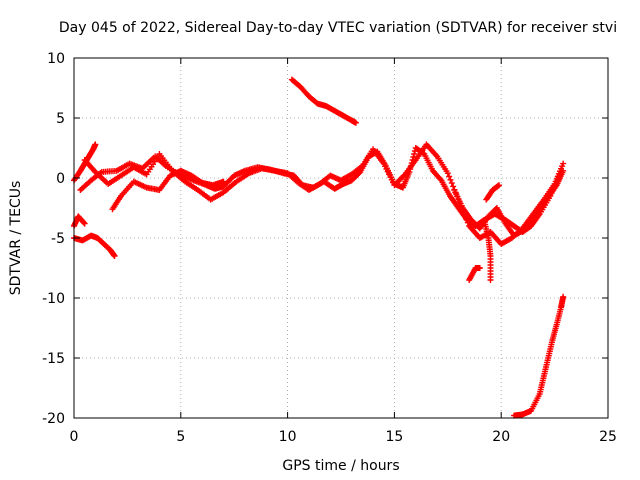 The image size is (640, 480). Describe the element at coordinates (288, 437) in the screenshot. I see `x-tick-label: 10` at that location.